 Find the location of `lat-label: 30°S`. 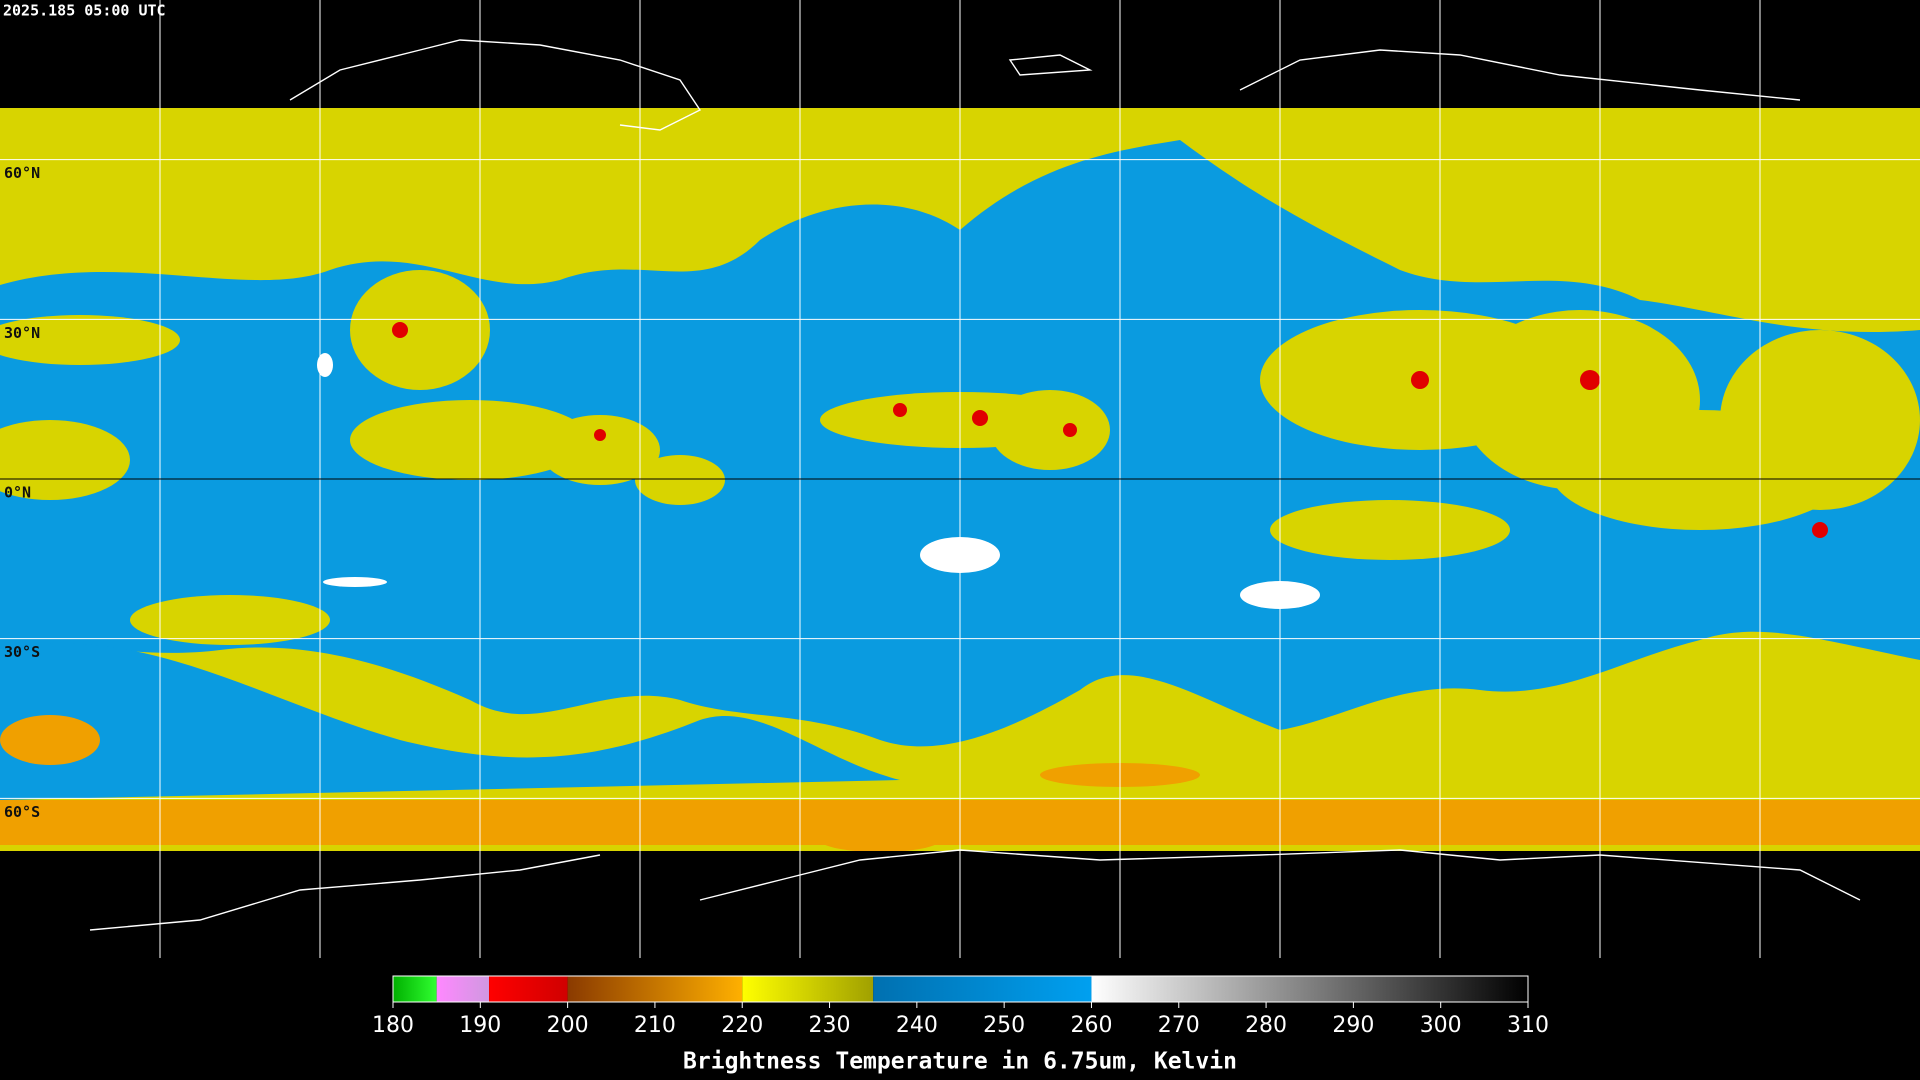

lat-label: 30°S is located at coordinates (22, 652).